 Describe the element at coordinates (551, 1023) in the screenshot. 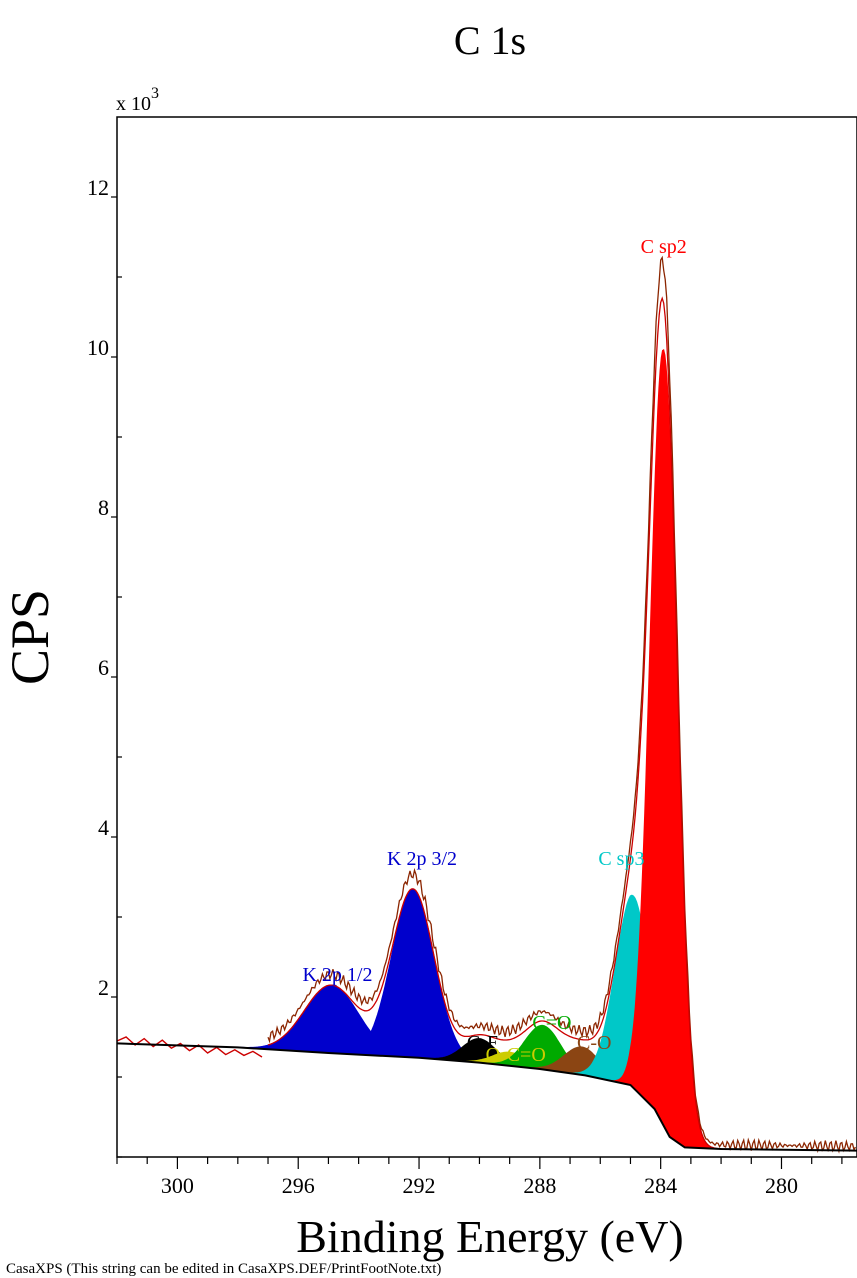

I see `peak-label: C=O` at that location.